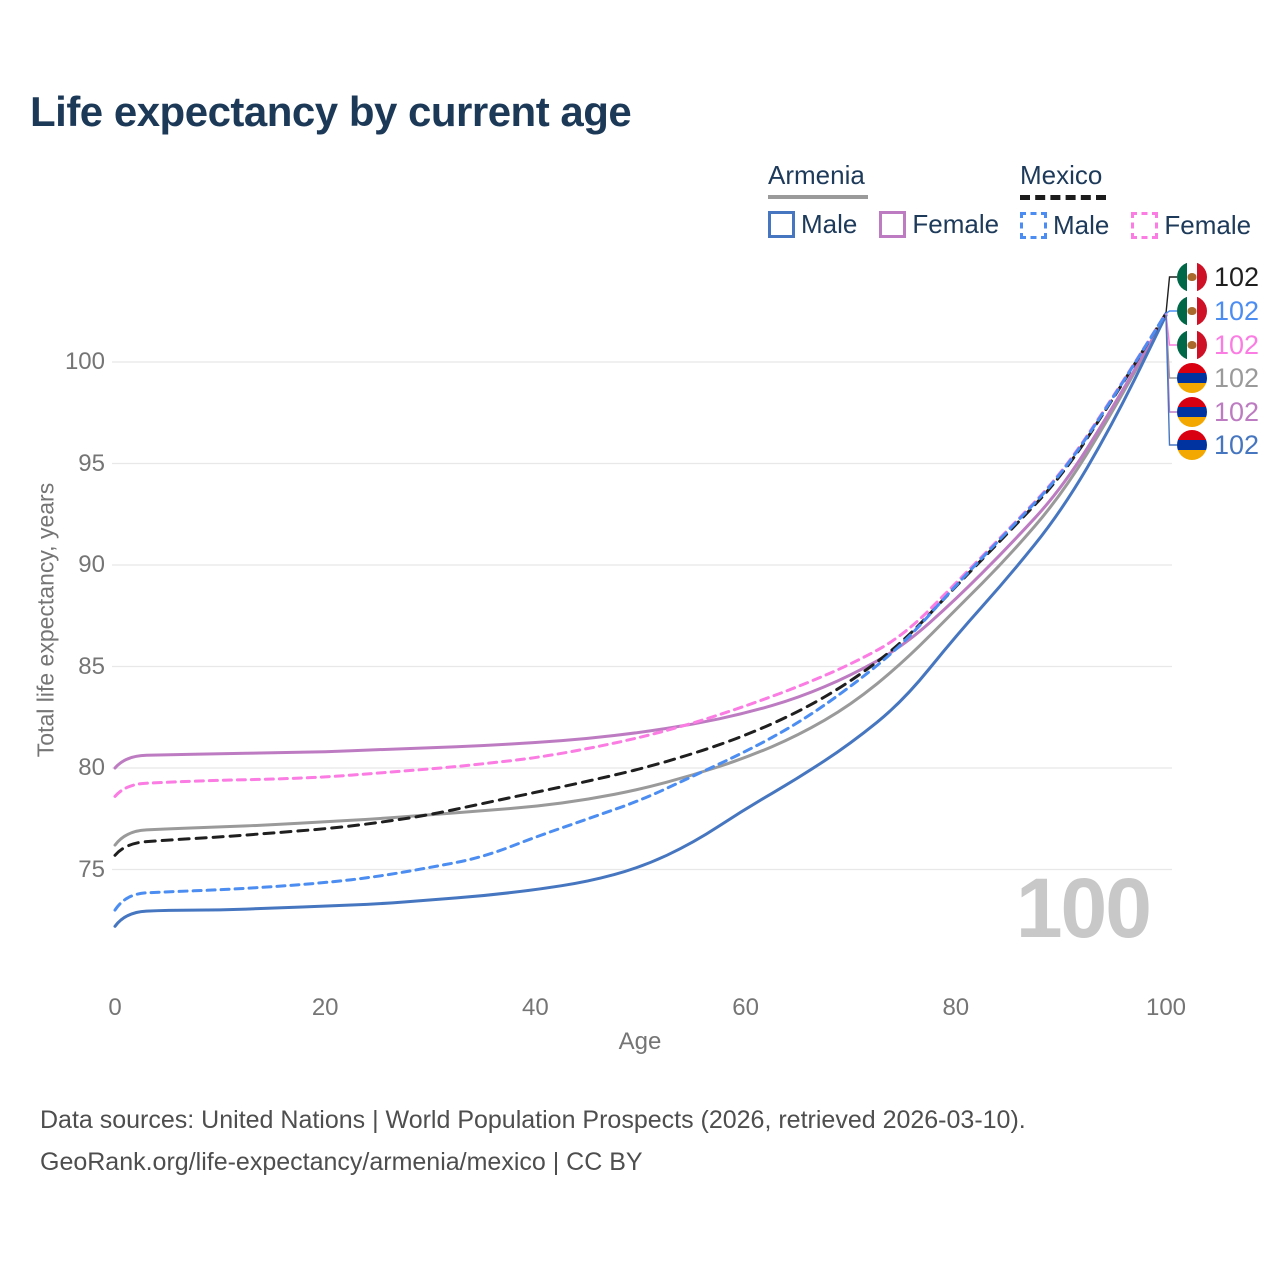  What do you see at coordinates (331, 111) in the screenshot?
I see `page-title: Life expectancy by current age` at bounding box center [331, 111].